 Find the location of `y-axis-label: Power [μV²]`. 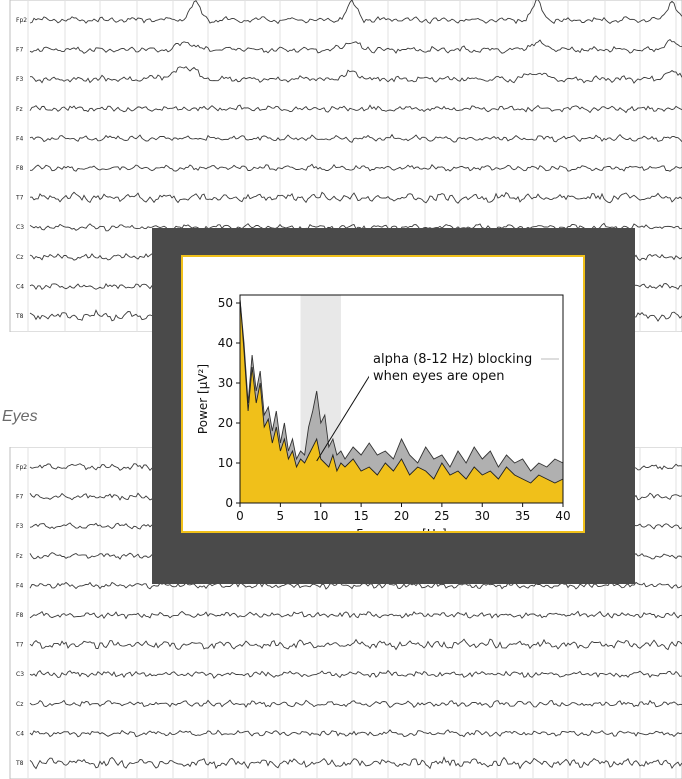

y-axis-label: Power [μV²] is located at coordinates (203, 399).